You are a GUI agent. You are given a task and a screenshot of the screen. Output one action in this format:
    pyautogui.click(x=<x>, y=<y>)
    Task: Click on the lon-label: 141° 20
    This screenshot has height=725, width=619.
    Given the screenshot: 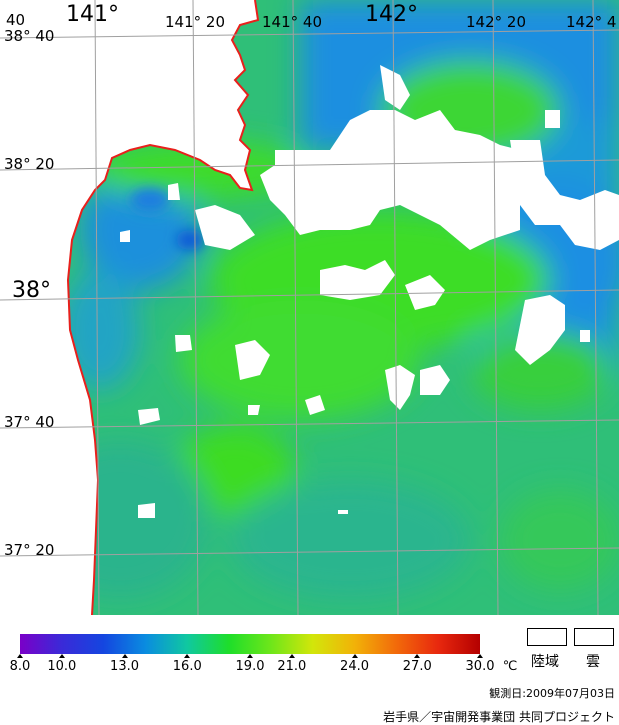 What is the action you would take?
    pyautogui.click(x=195, y=22)
    